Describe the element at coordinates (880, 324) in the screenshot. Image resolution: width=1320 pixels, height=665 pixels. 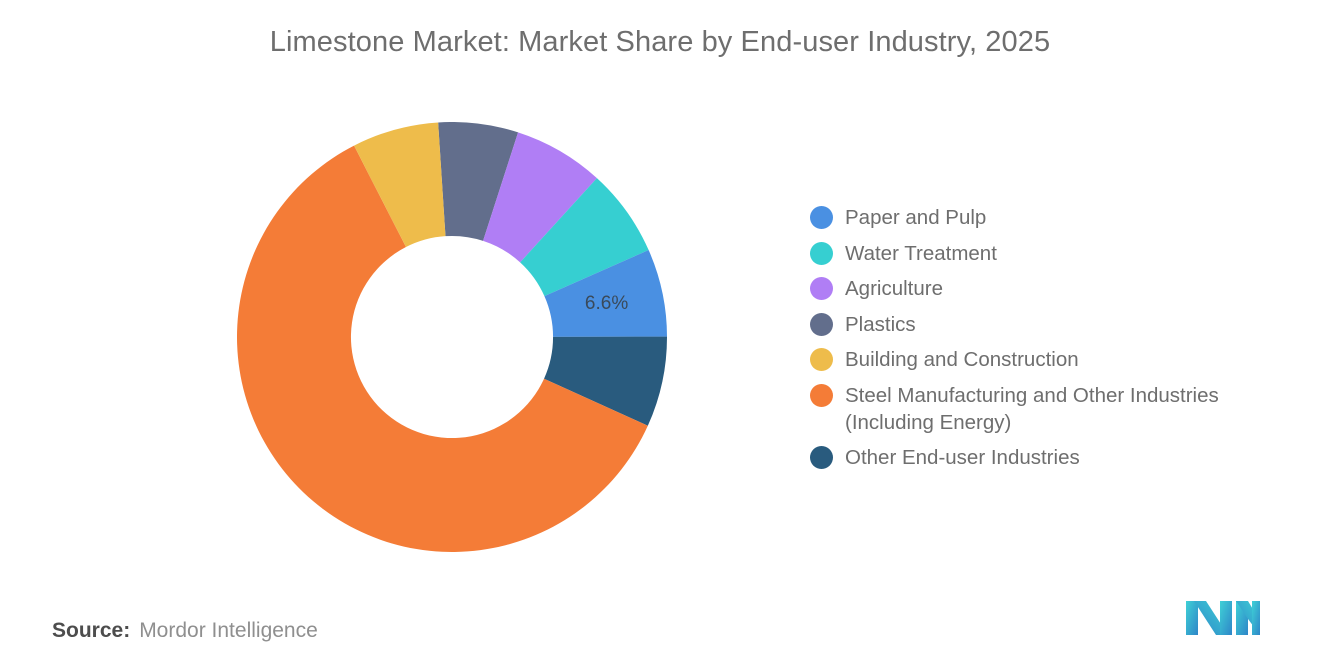
I see `legend-label: Plastics` at that location.